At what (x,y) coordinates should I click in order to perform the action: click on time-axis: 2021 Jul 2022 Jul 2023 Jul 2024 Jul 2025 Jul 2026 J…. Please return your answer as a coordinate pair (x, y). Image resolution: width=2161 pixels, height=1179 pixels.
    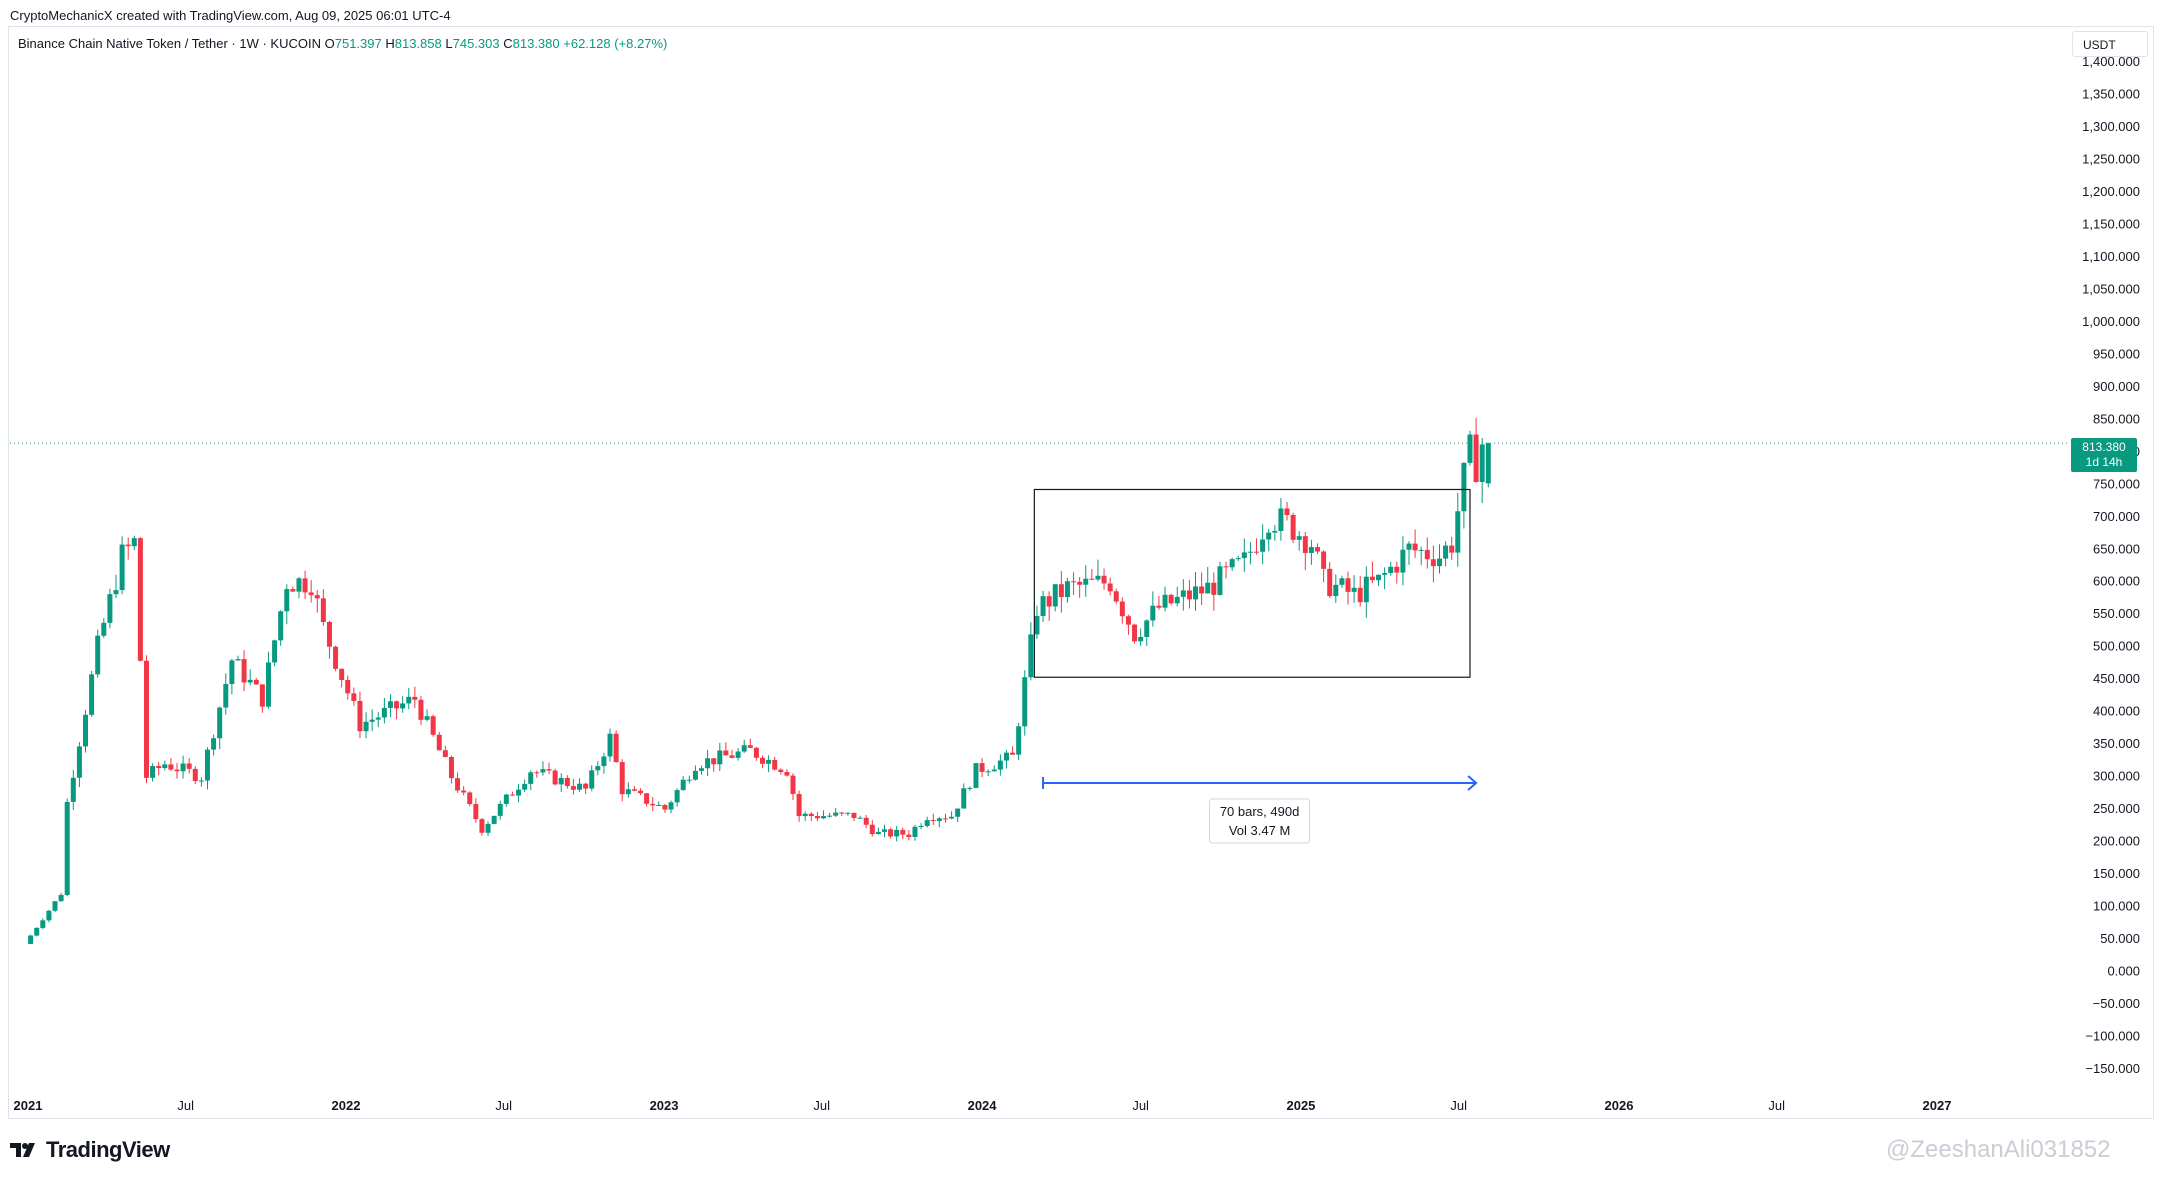
    Looking at the image, I should click on (983, 1105).